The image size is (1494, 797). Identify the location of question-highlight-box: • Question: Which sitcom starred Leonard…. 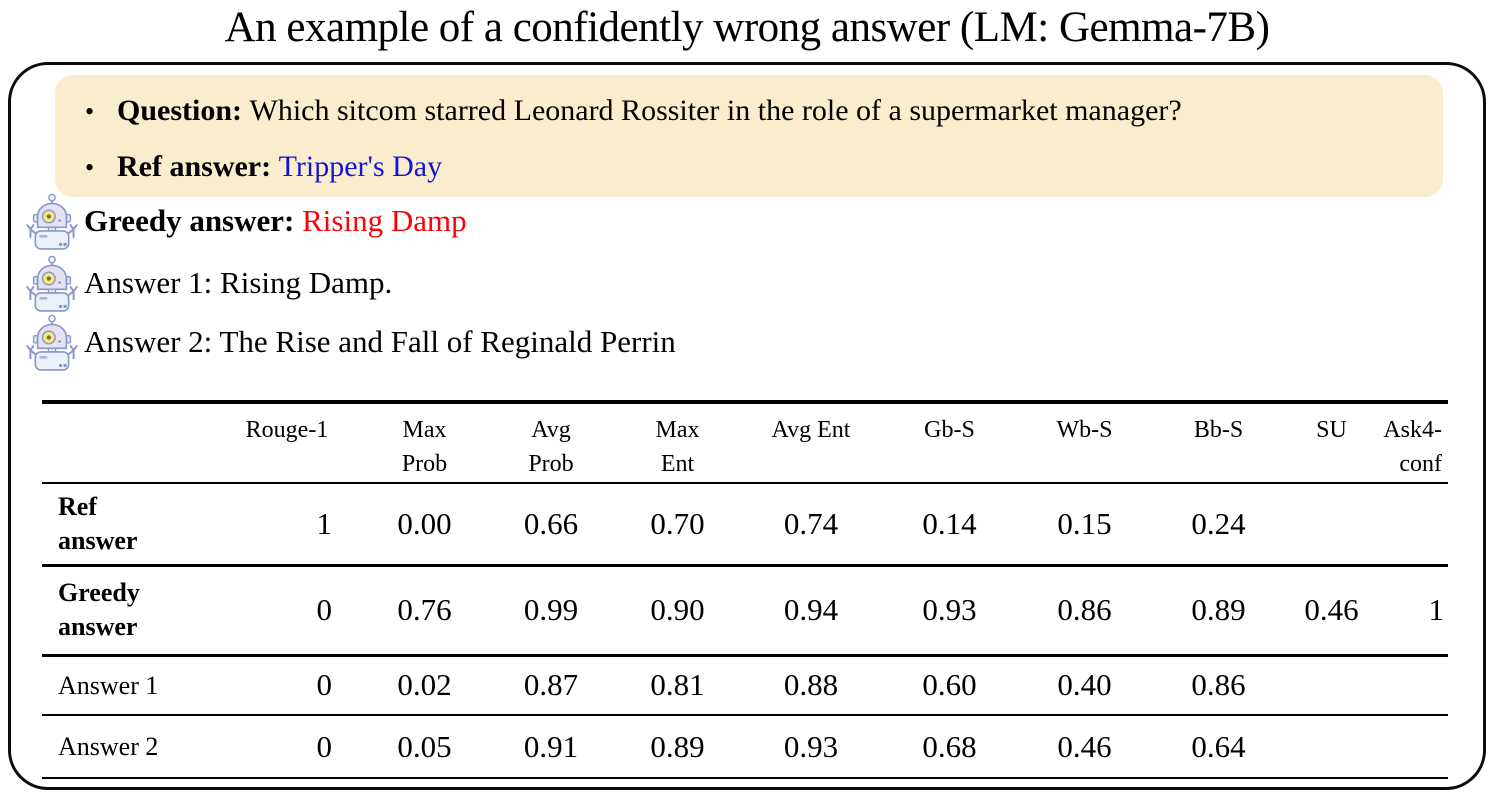
(749, 136).